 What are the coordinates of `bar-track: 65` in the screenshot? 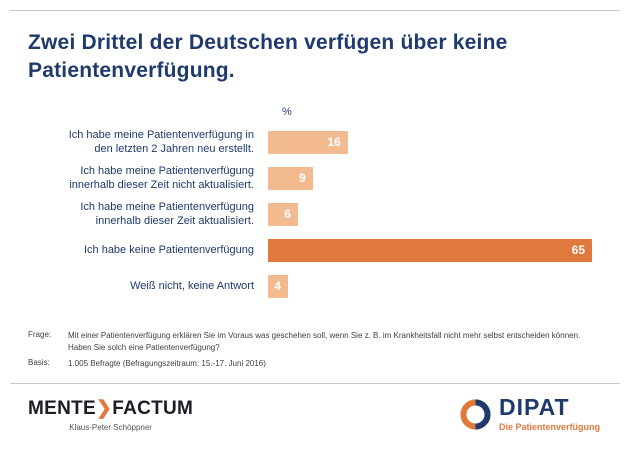 It's located at (435, 250).